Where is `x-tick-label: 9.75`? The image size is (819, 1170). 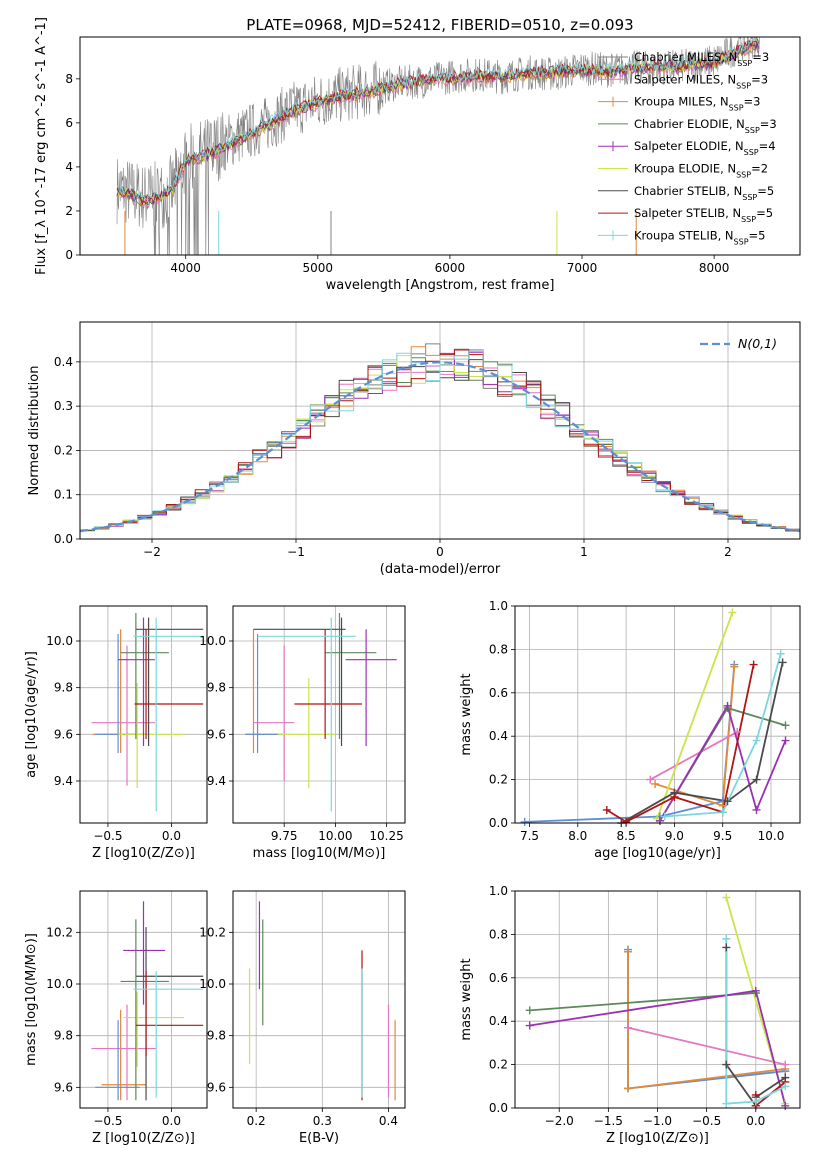
x-tick-label: 9.75 is located at coordinates (284, 836).